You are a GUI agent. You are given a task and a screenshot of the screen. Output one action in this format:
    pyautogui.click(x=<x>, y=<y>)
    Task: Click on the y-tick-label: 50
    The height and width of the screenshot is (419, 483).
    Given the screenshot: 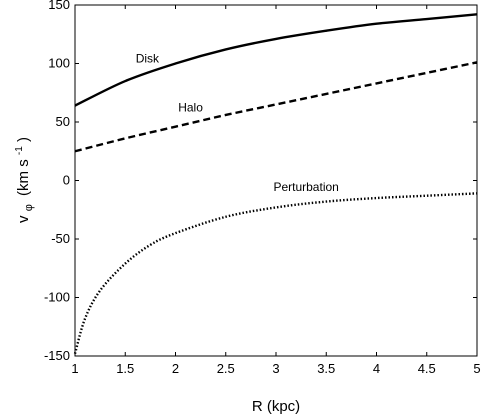 What is the action you would take?
    pyautogui.click(x=63, y=121)
    